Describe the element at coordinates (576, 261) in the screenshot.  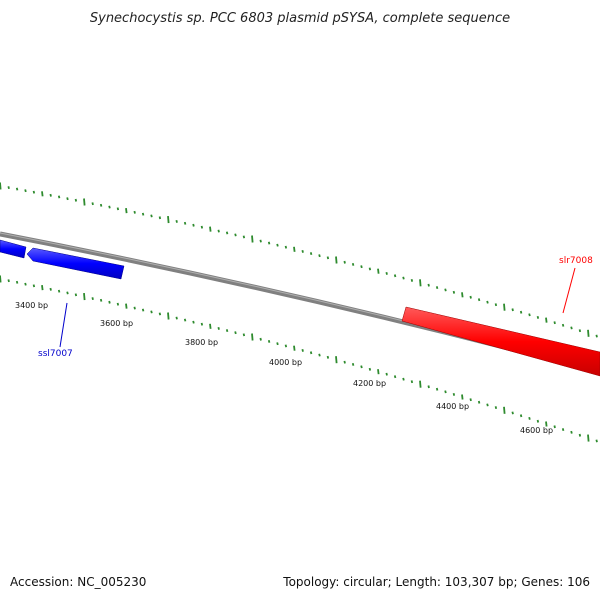
I see `gene-slr7008-label: slr7008` at that location.